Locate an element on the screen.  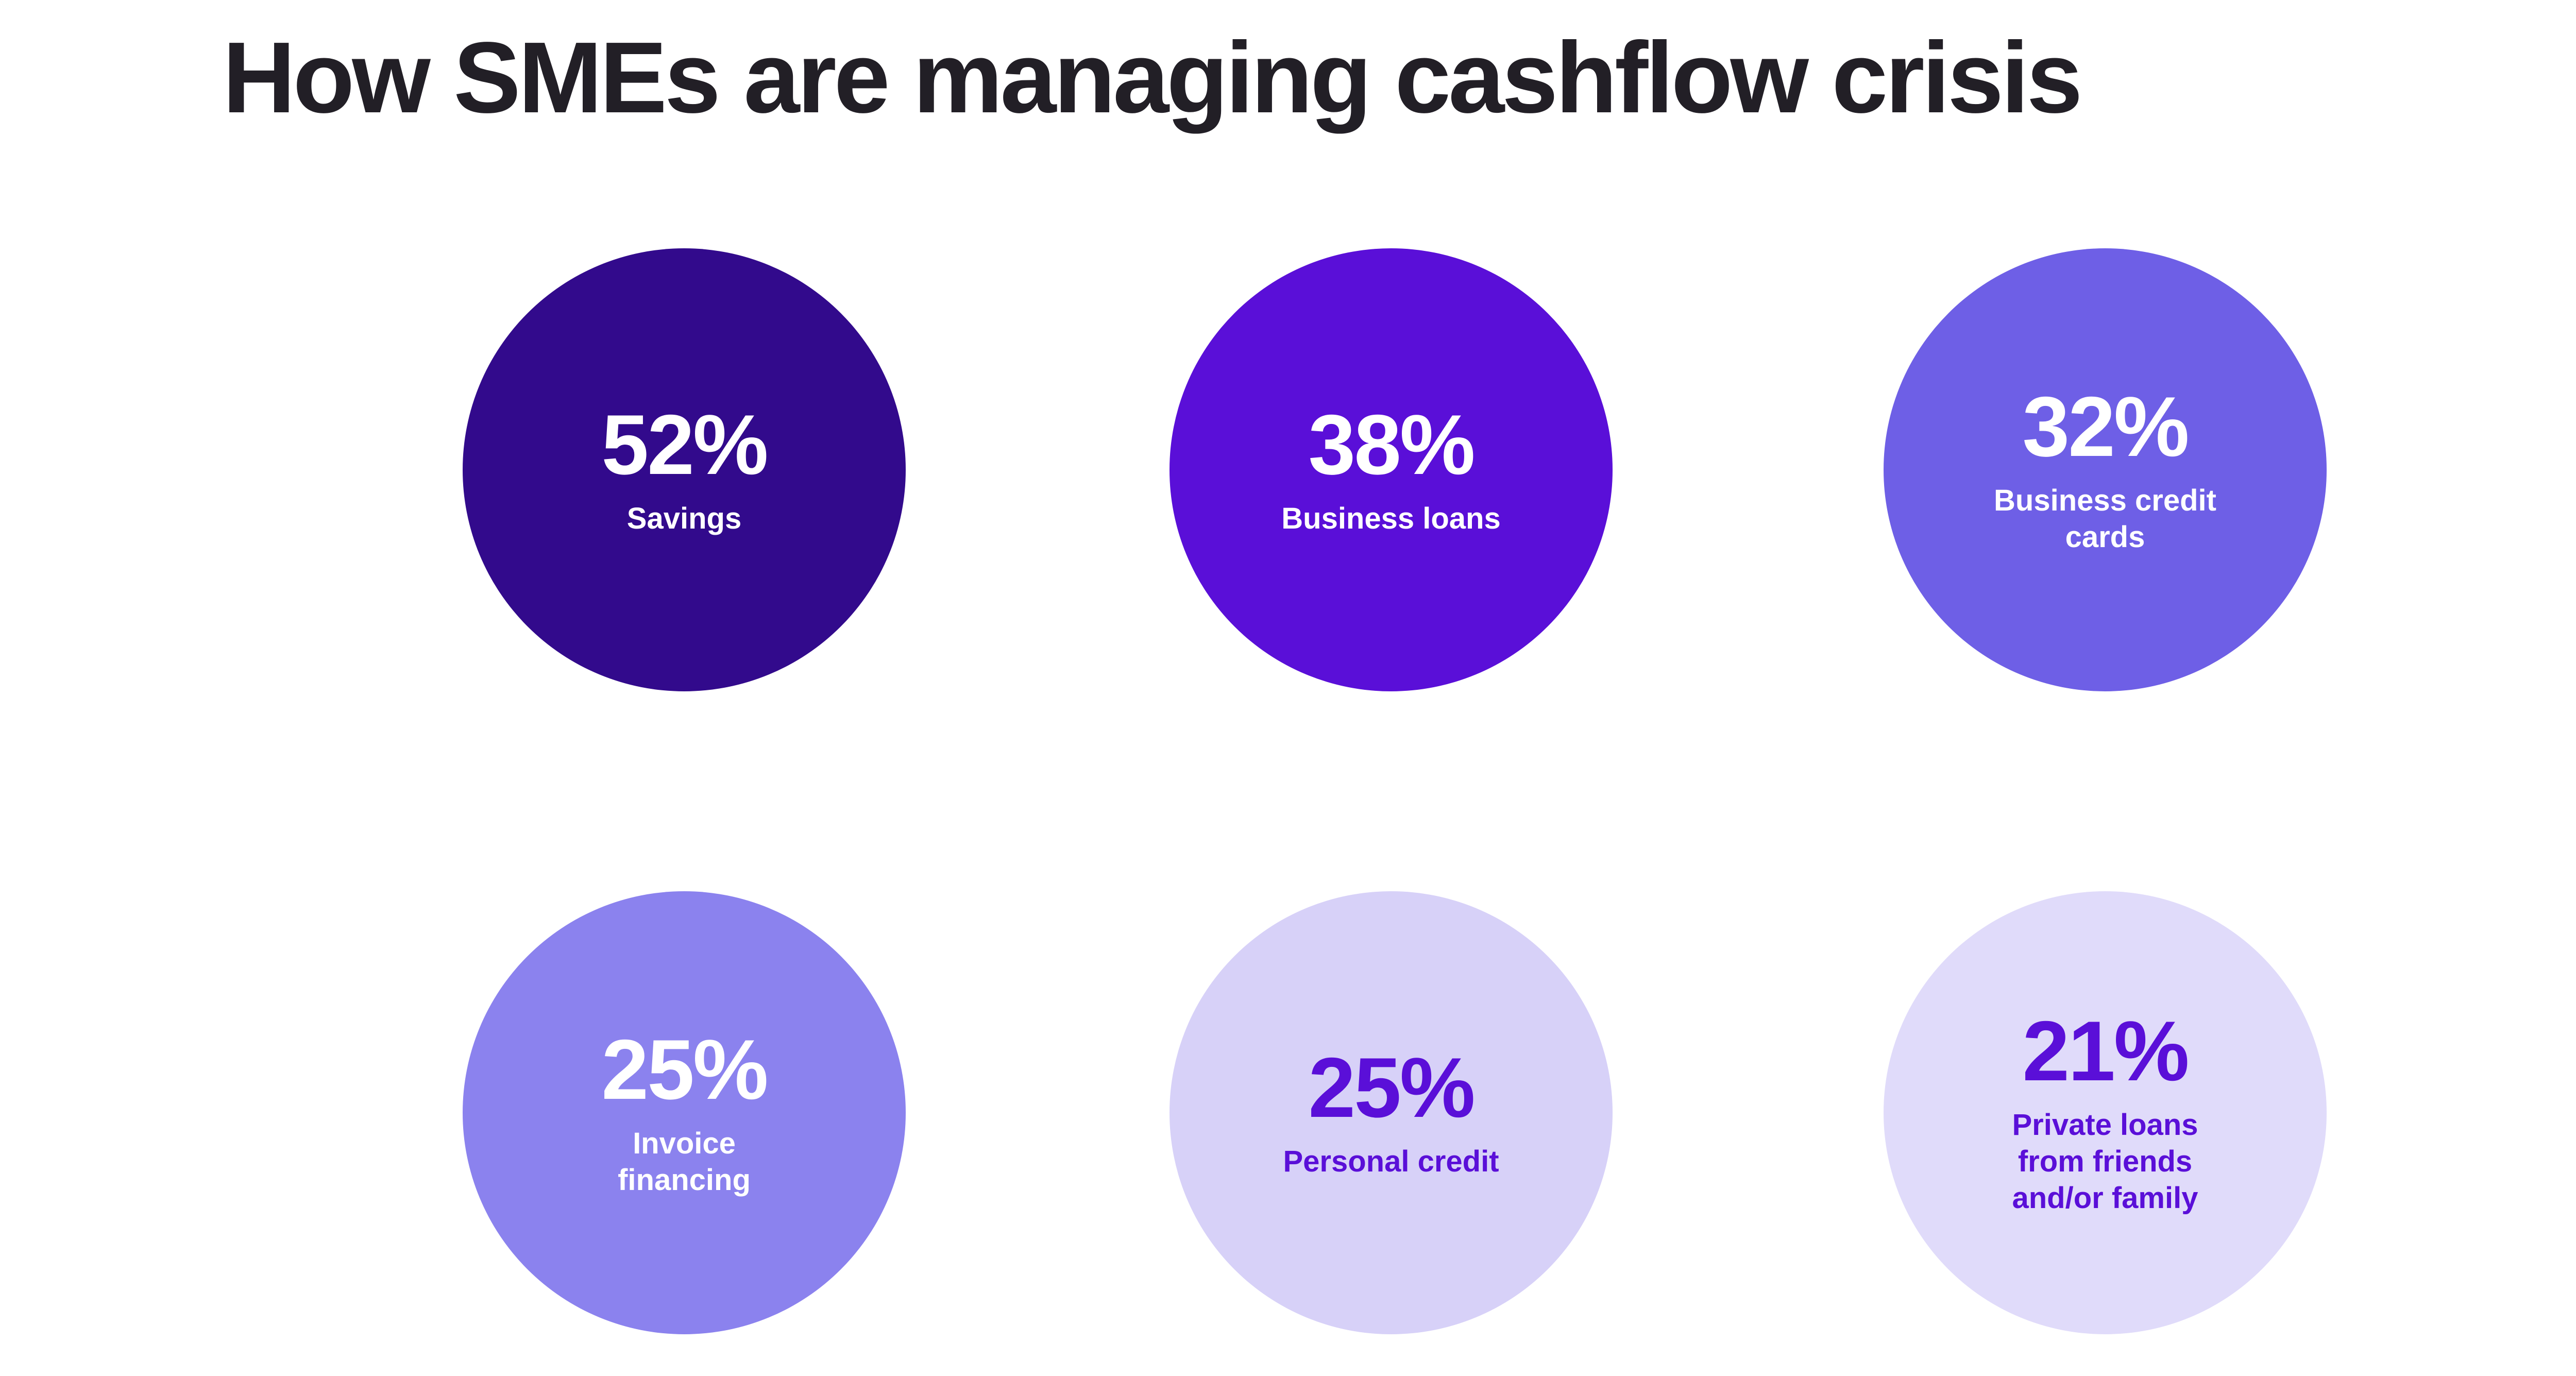
stat-label: Private loans from friends and/or family is located at coordinates (2105, 1161).